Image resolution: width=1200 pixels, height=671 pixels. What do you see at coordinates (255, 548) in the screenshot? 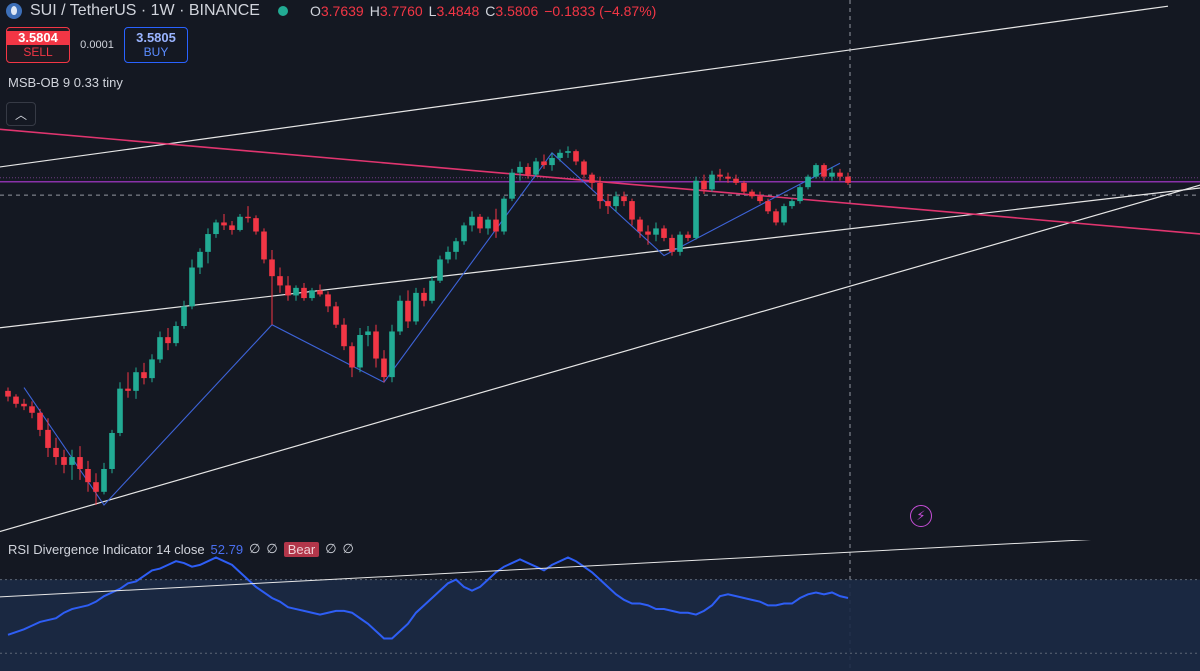
I see `rsi-zero-1: ∅` at bounding box center [255, 548].